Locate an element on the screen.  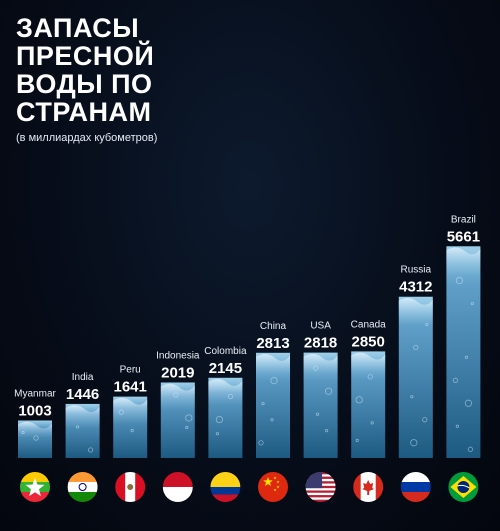
bar-group-russia: 4312 Russia is located at coordinates (415, 361).